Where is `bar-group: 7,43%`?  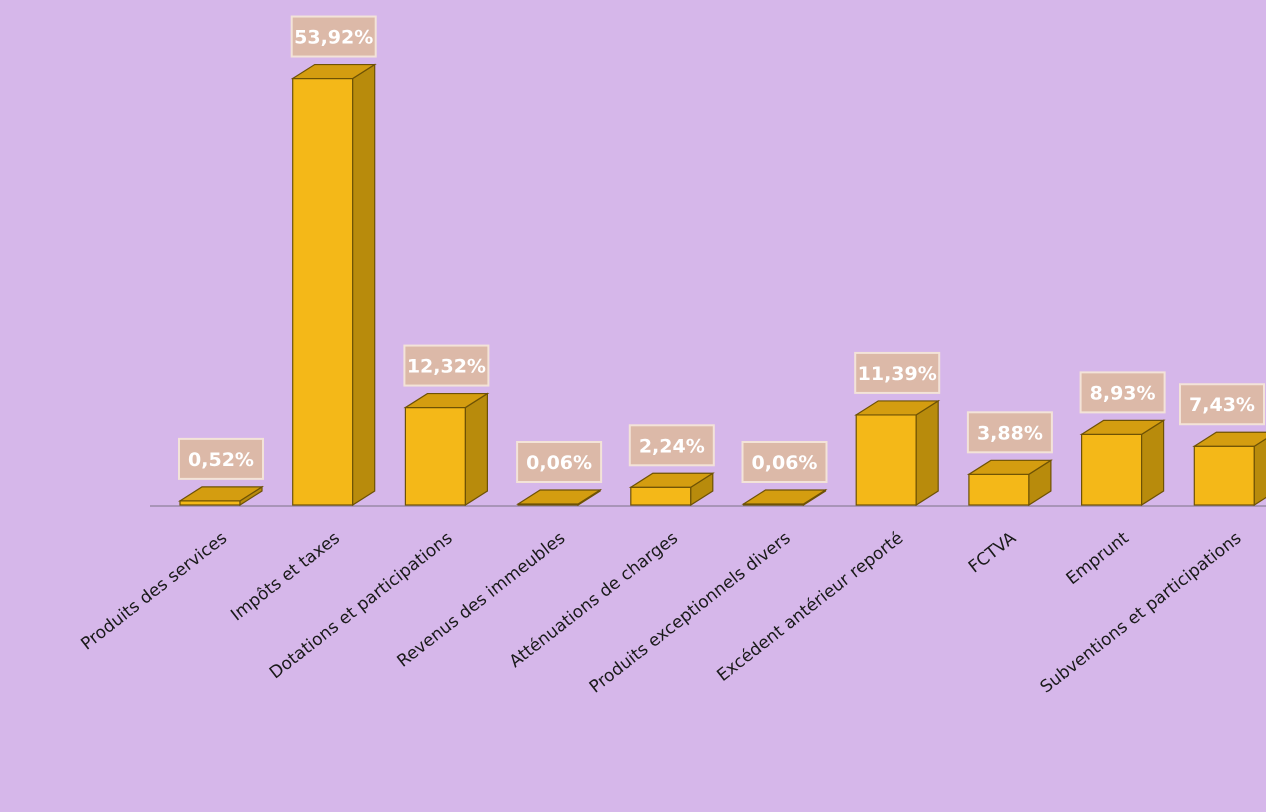 bar-group: 7,43% is located at coordinates (1222, 445).